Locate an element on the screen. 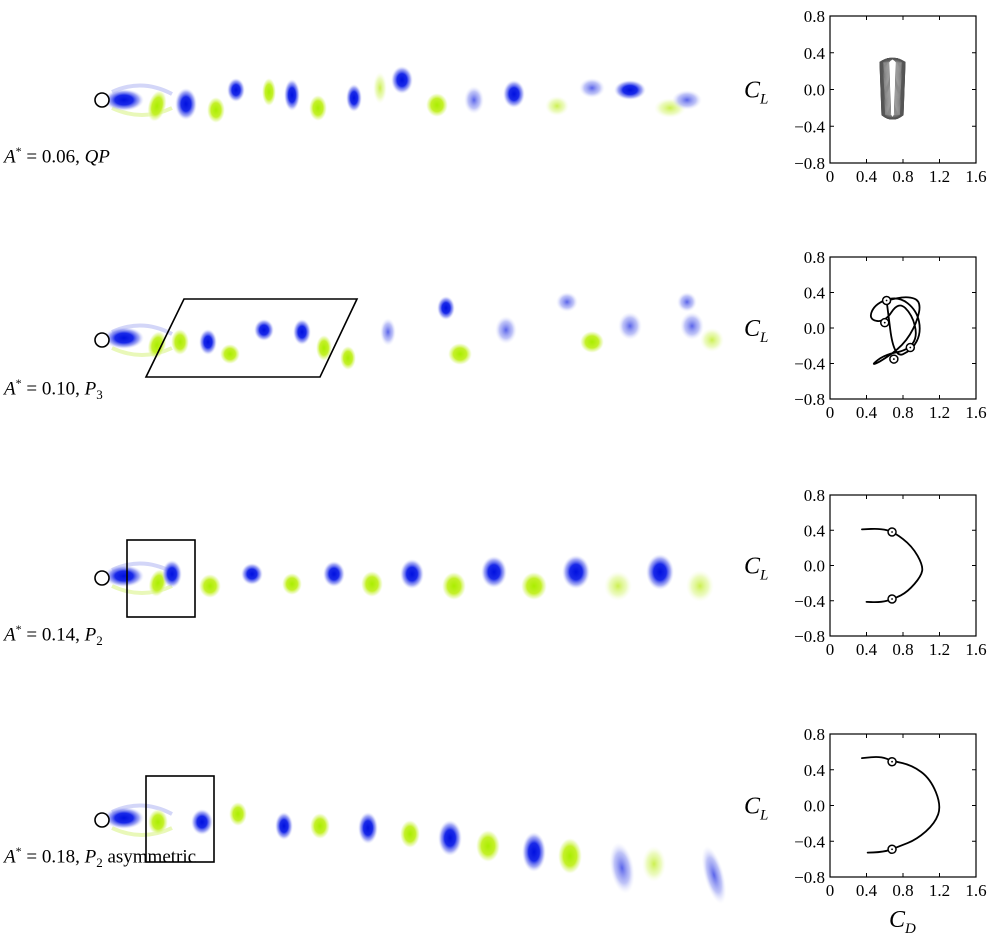 The height and width of the screenshot is (937, 997). x-axis-label: CD is located at coordinates (902, 922).